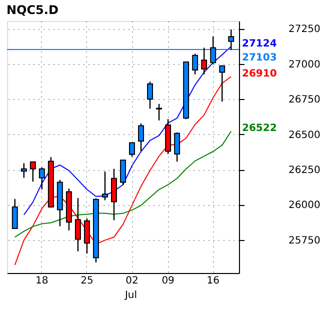 Image resolution: width=336 pixels, height=320 pixels. I want to click on x-tick-label: 16, so click(213, 281).